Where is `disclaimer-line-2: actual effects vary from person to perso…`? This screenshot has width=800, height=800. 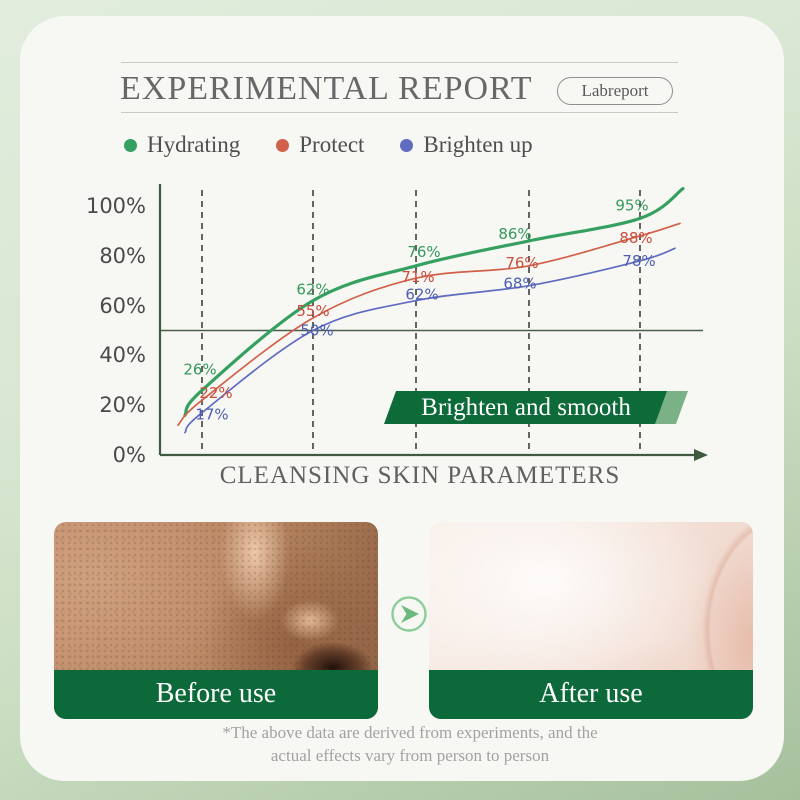
disclaimer-line-2: actual effects vary from person to perso… is located at coordinates (410, 755).